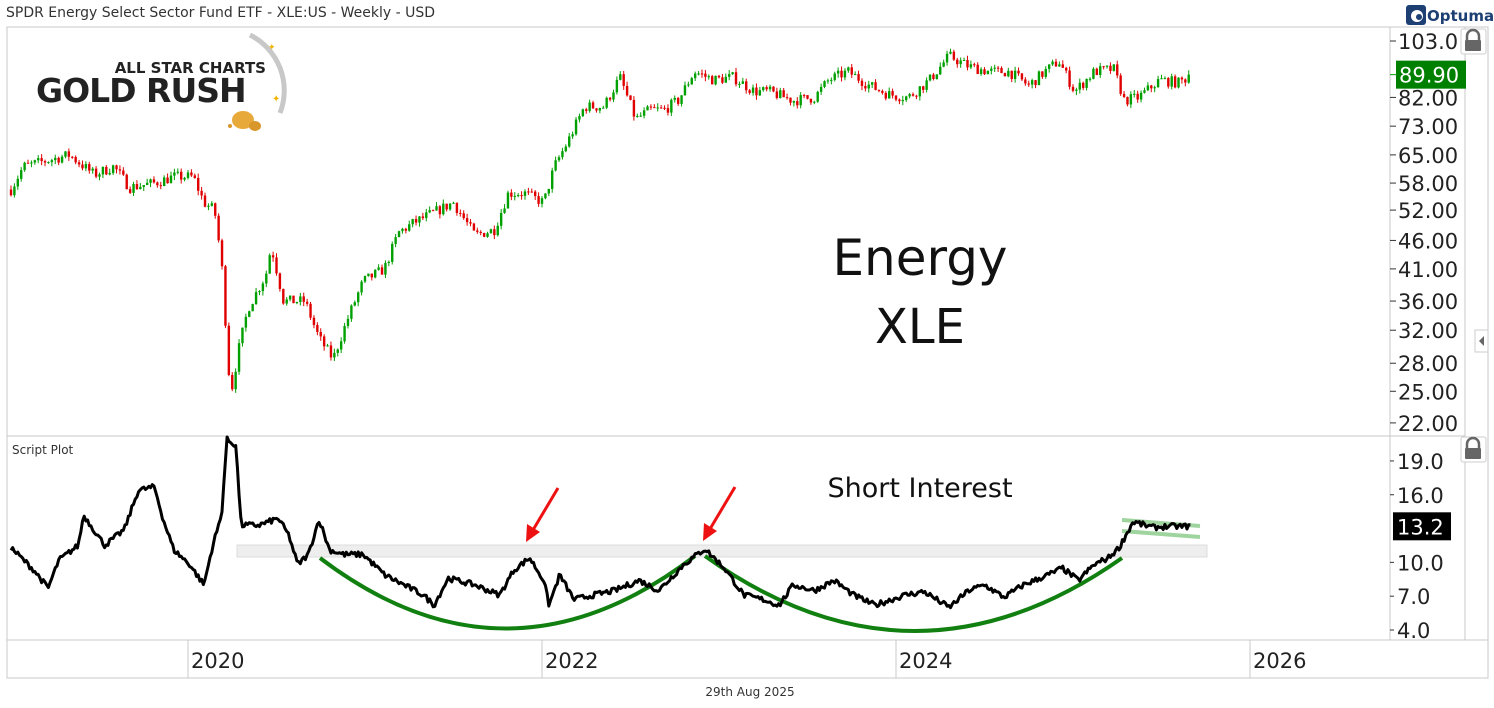  I want to click on footer-date: 29th Aug 2025, so click(749, 692).